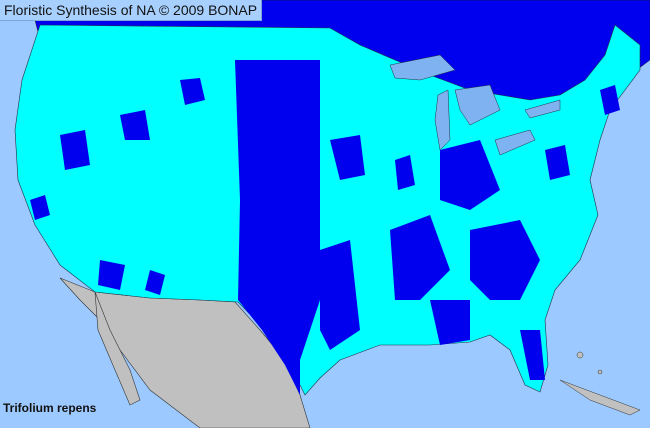 The image size is (650, 428). What do you see at coordinates (600, 383) in the screenshot?
I see `caribbean-islands` at bounding box center [600, 383].